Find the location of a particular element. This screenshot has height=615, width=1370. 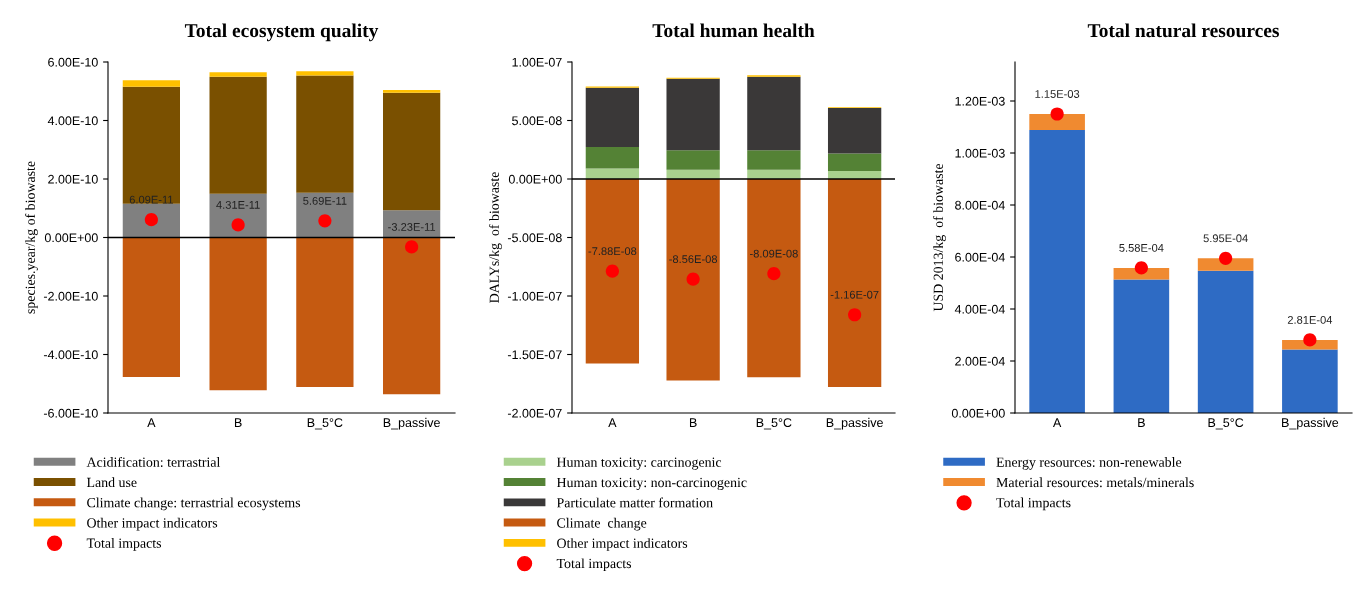

data-label: 1.15E-03 is located at coordinates (1057, 94).